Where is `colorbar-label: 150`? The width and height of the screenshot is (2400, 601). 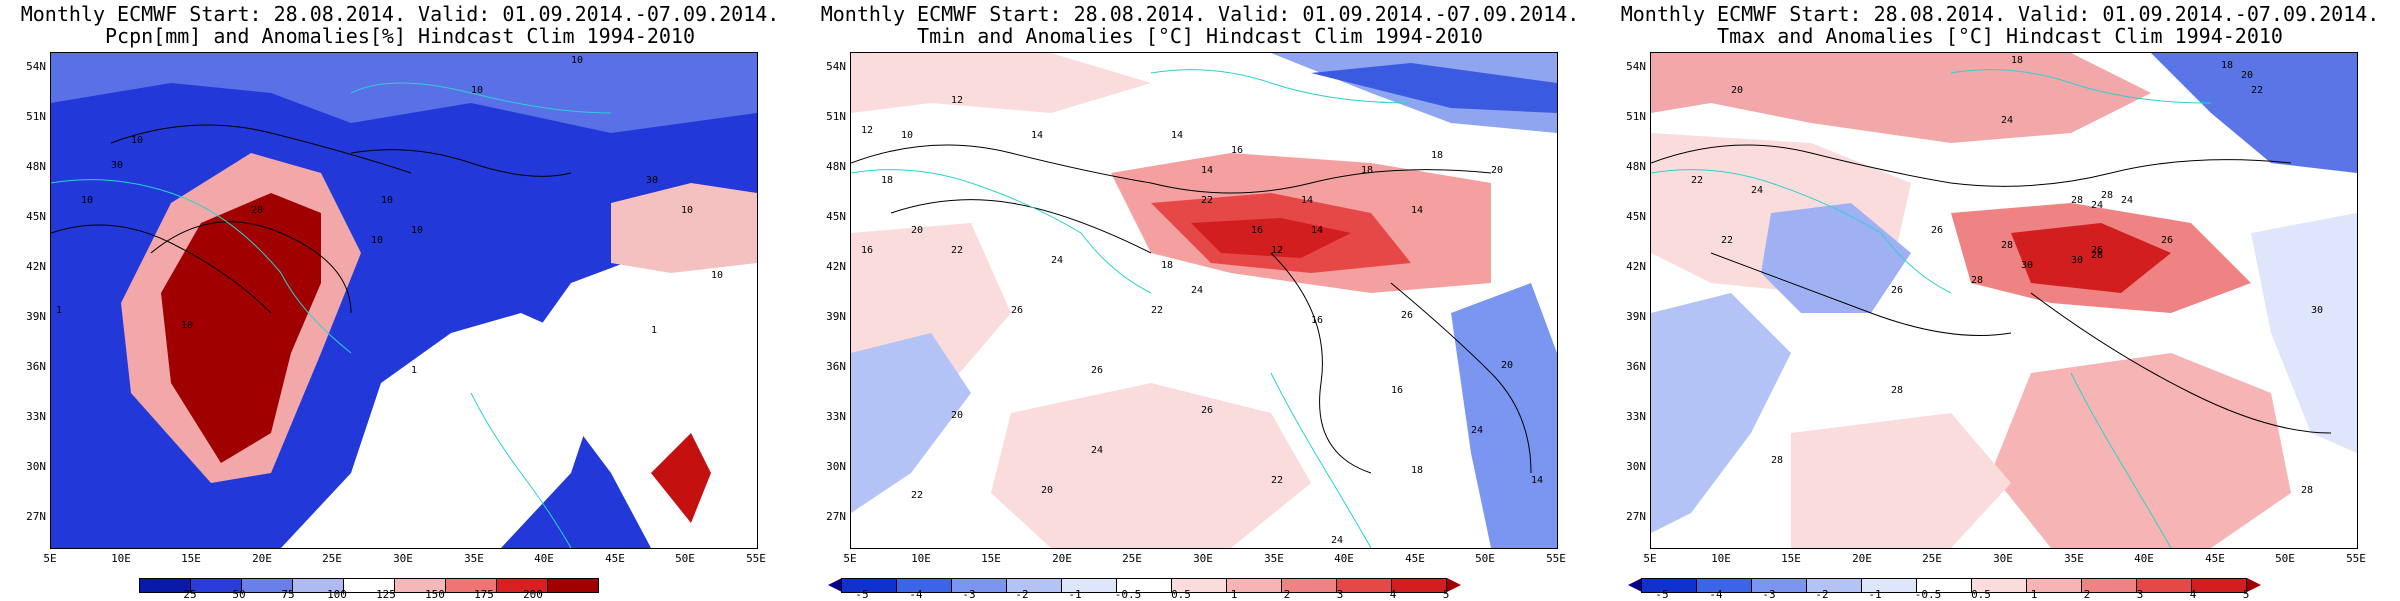 colorbar-label: 150 is located at coordinates (435, 594).